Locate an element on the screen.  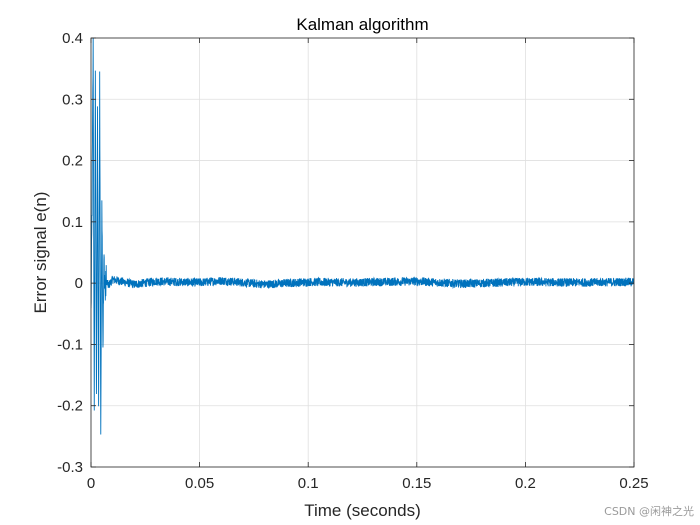
y-axis-label: Error signal e(n) is located at coordinates (40, 253).